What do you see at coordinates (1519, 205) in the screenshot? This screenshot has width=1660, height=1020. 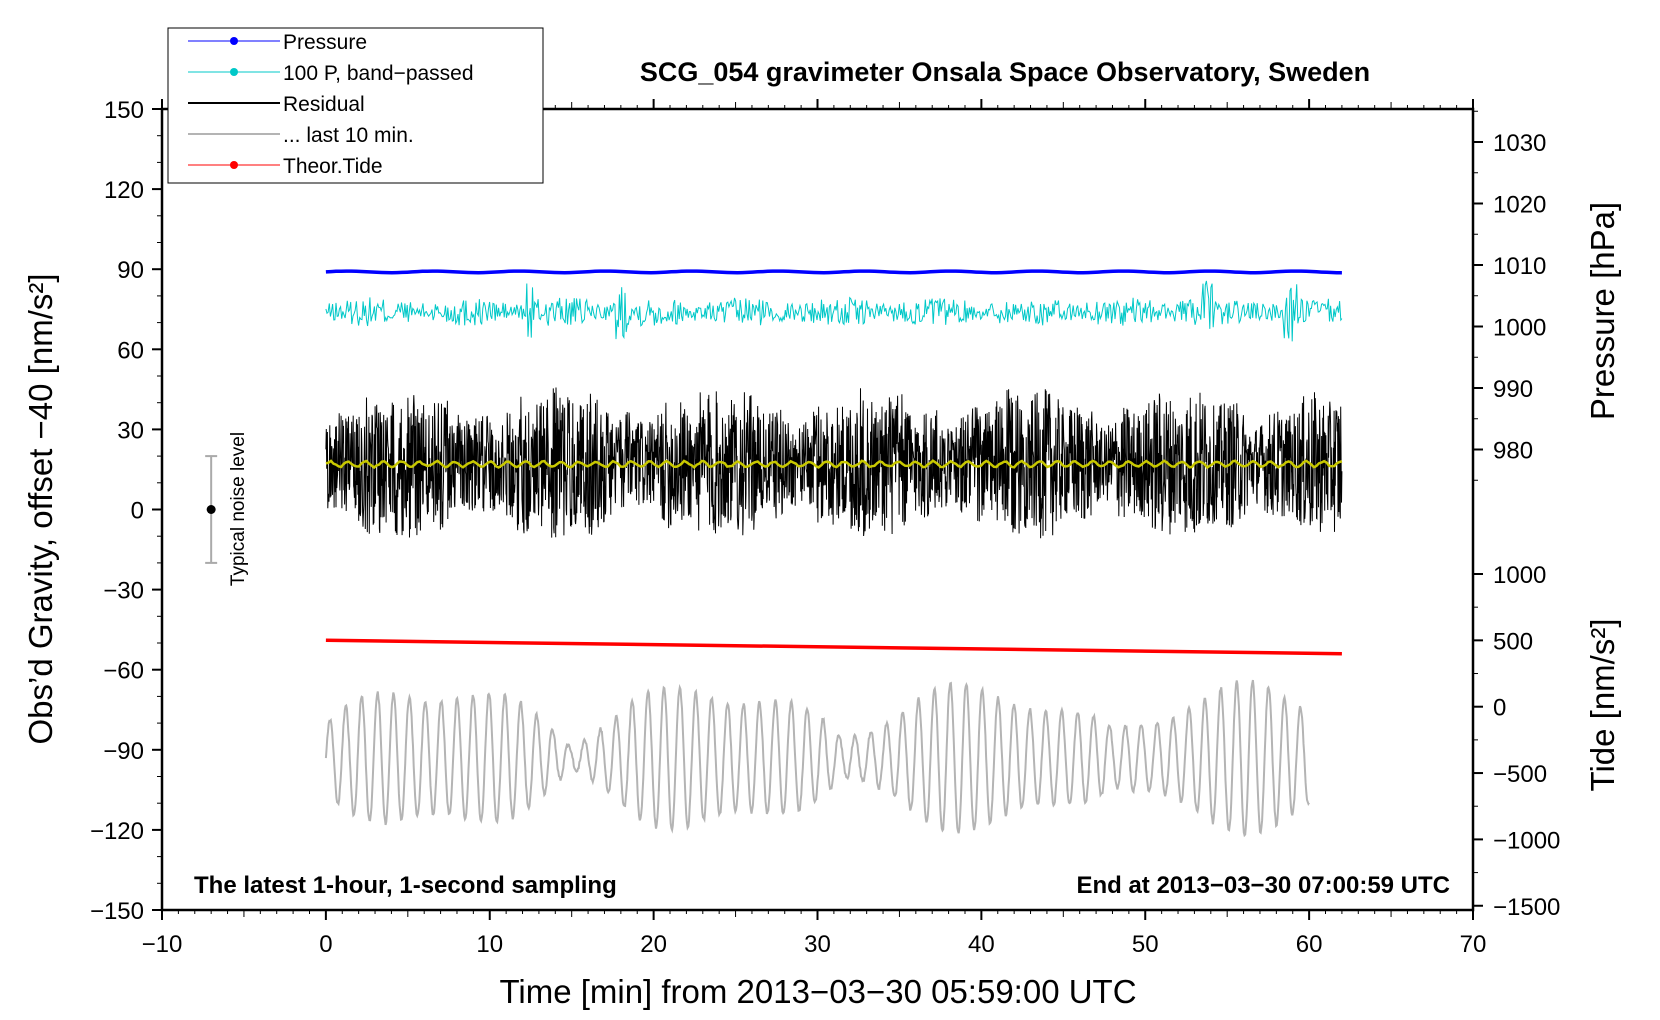 I see `pressure-tick-label: 1020` at bounding box center [1519, 205].